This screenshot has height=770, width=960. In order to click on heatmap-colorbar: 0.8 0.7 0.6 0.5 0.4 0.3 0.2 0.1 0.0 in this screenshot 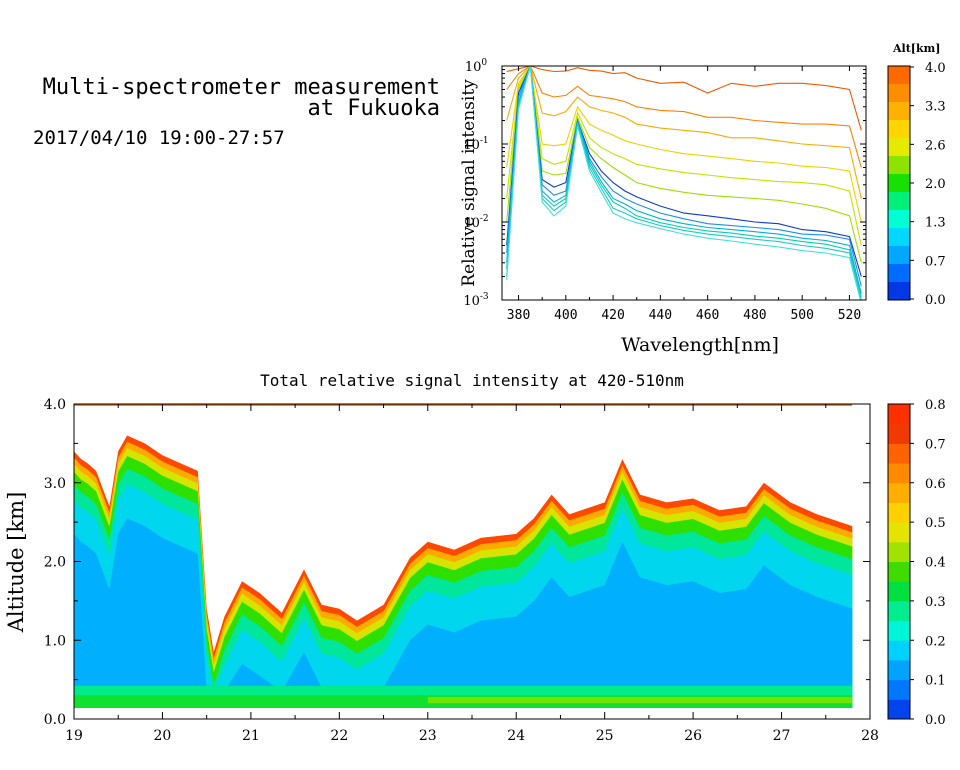, I will do `click(916, 563)`.